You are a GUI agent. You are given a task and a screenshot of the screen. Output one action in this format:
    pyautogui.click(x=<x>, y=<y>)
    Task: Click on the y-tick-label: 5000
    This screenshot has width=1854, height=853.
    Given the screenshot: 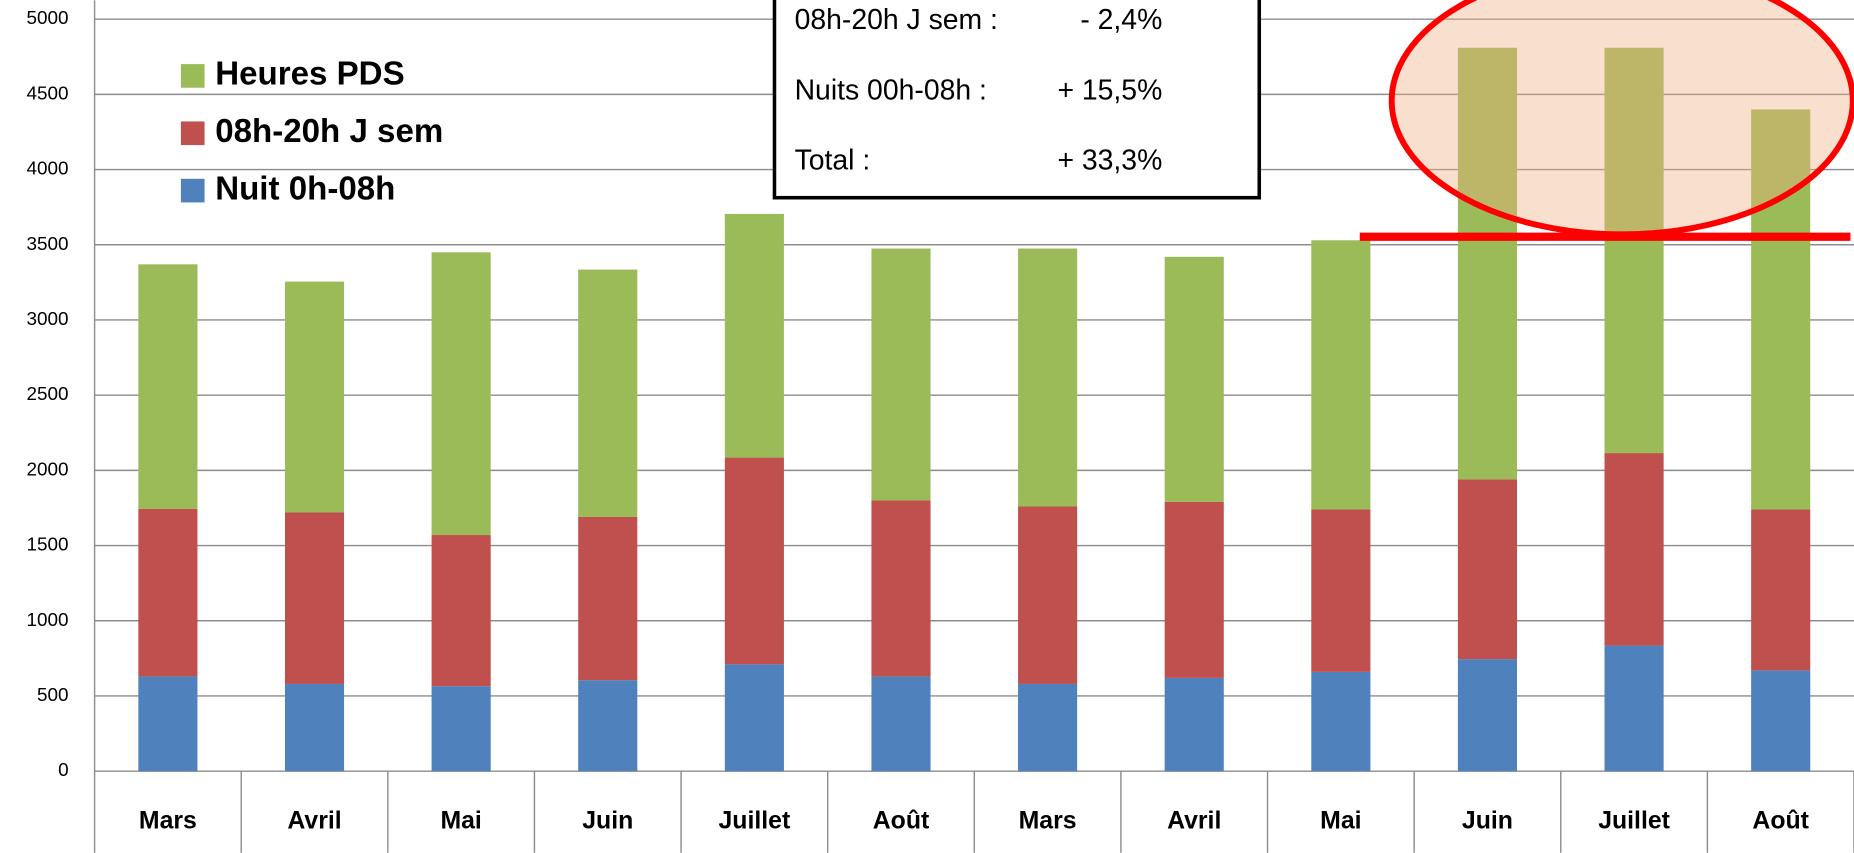 What is the action you would take?
    pyautogui.click(x=48, y=18)
    